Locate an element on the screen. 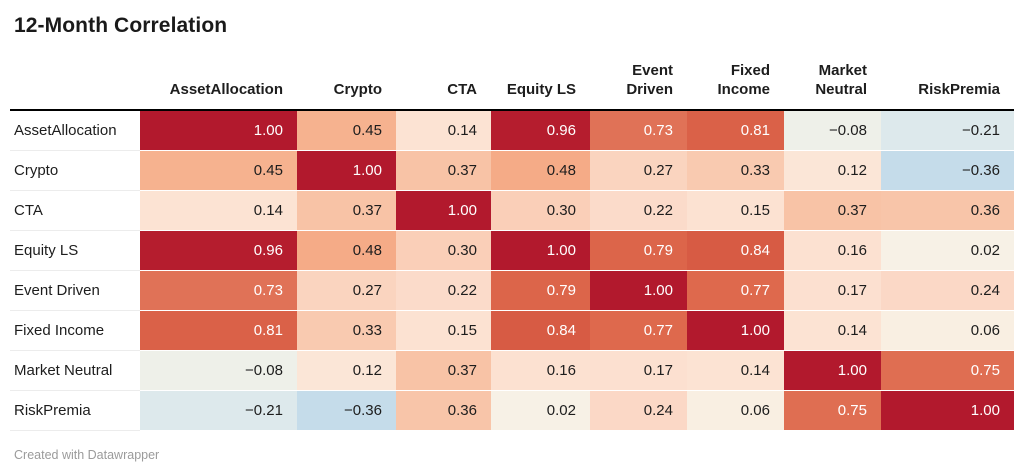  table-row: CTA 0.14 0.37 1.00 0.30 0.22 0.15 0.37 0.36 is located at coordinates (512, 210).